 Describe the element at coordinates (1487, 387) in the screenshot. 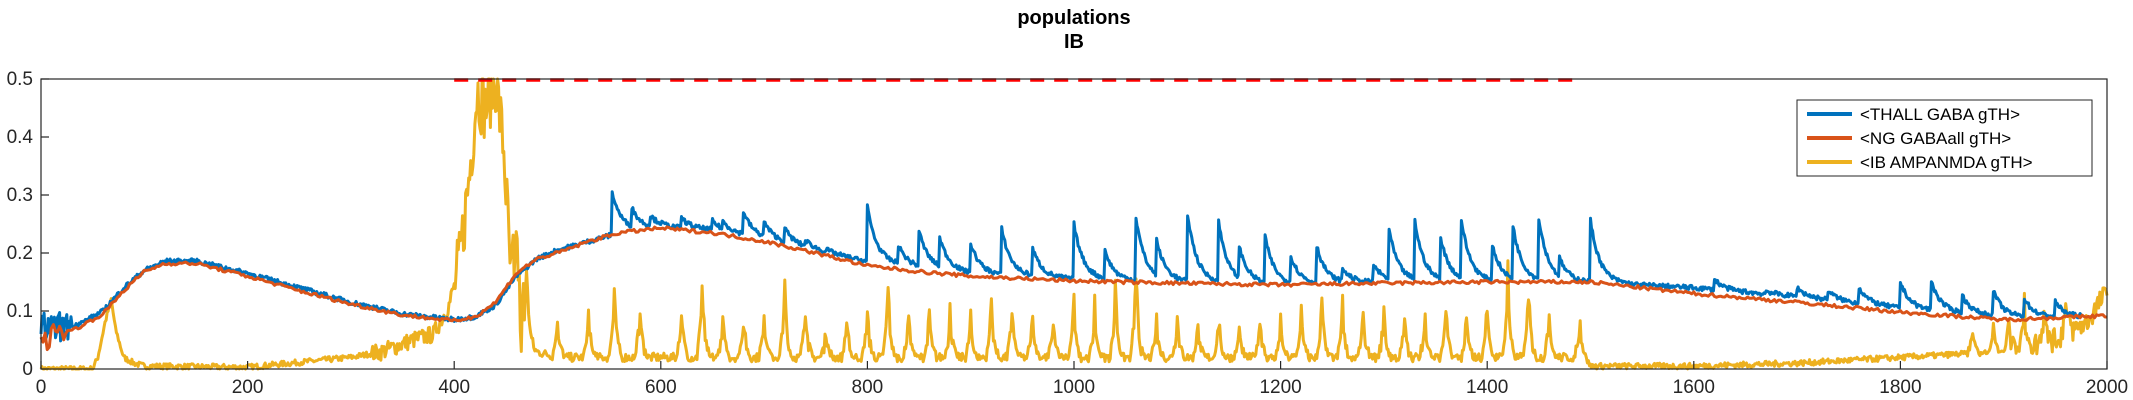

I see `x-tick-label-7: 1400` at that location.